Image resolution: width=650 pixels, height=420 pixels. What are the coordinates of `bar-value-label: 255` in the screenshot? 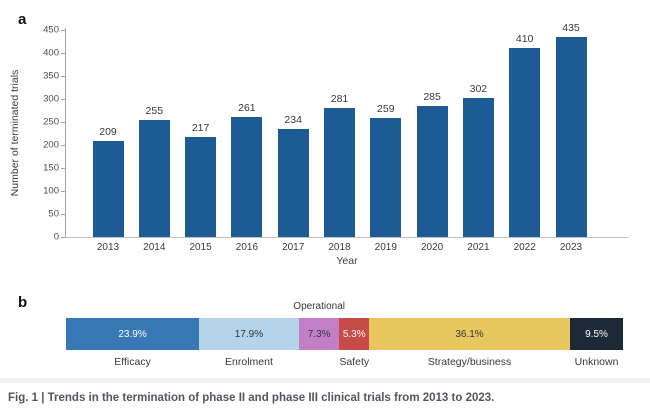 It's located at (154, 111).